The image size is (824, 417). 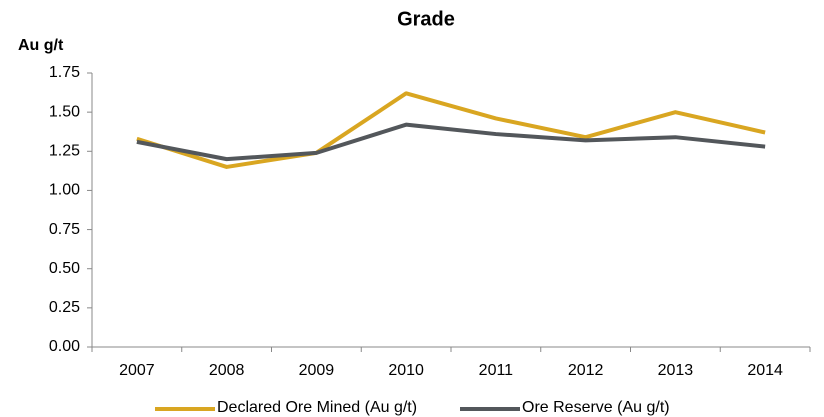 What do you see at coordinates (596, 407) in the screenshot?
I see `legend-label: Ore Reserve (Au g/t)` at bounding box center [596, 407].